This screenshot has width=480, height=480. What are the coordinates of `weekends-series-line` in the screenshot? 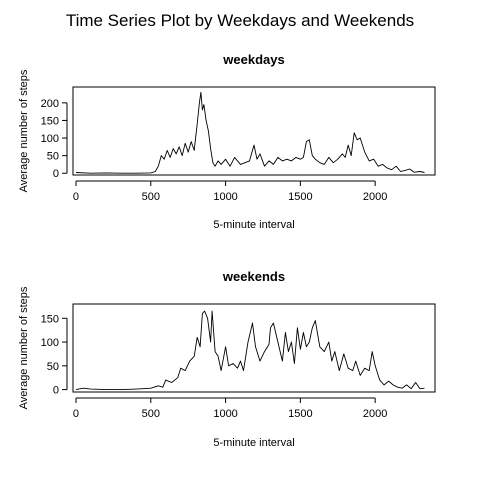 It's located at (250, 350).